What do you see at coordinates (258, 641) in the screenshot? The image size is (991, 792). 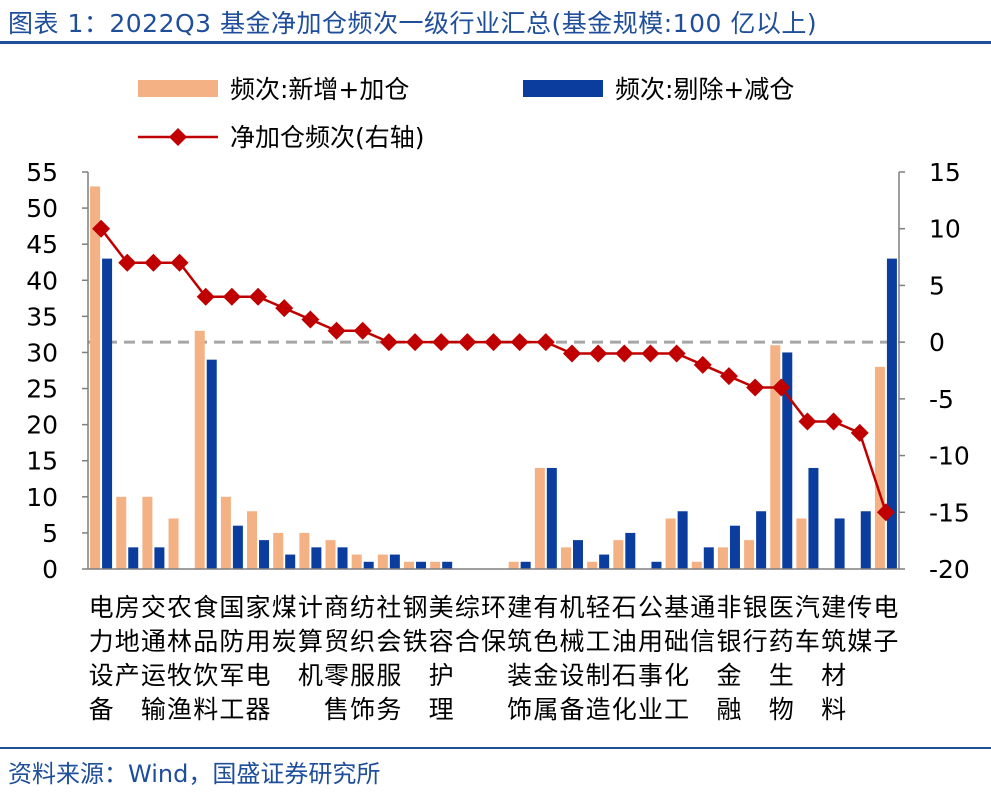 I see `category-label-7: 用` at bounding box center [258, 641].